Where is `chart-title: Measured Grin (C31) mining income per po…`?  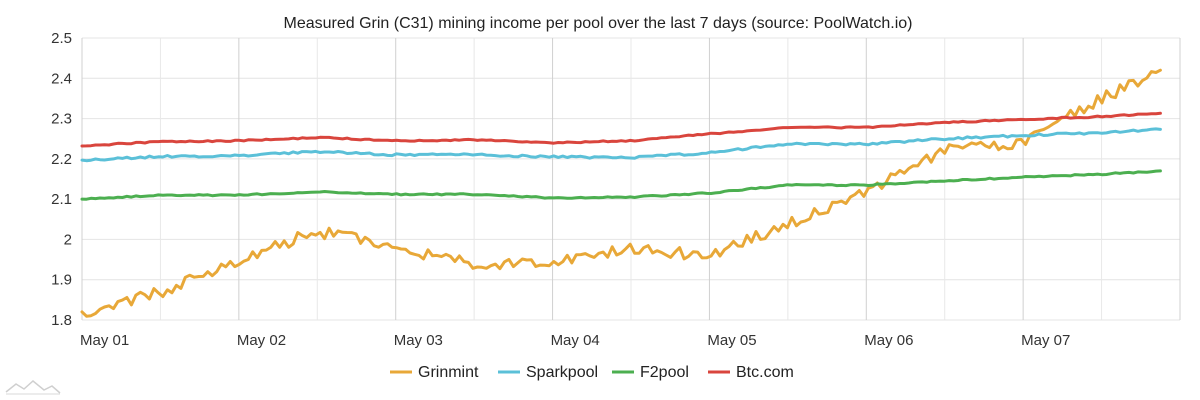
chart-title: Measured Grin (C31) mining income per po… is located at coordinates (597, 23).